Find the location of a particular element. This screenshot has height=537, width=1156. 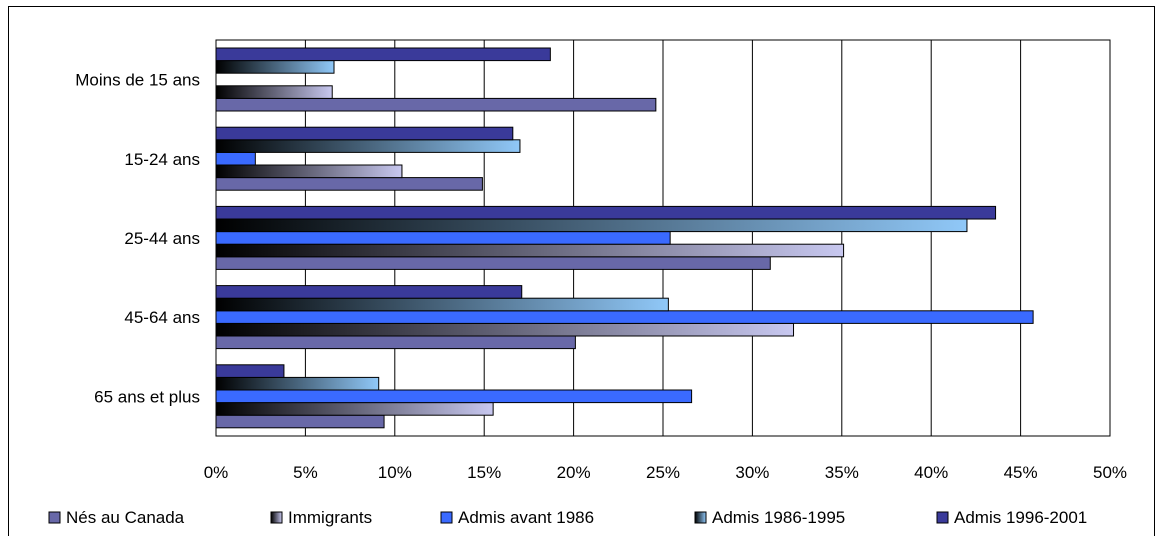

legend-label: Admis 1986-1995 is located at coordinates (778, 517).